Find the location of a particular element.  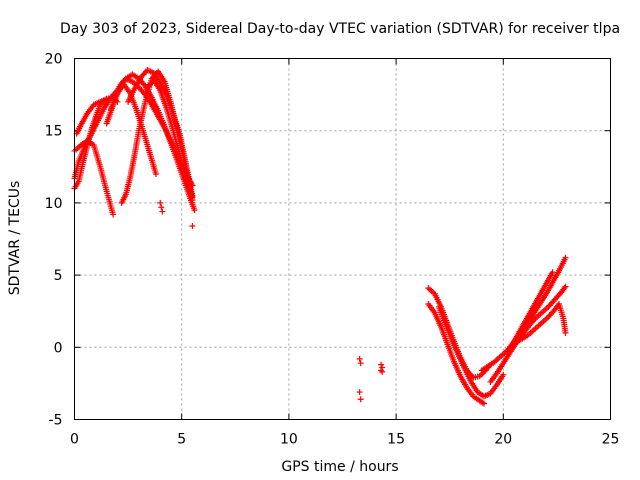

x-tick-label: 15 is located at coordinates (396, 440).